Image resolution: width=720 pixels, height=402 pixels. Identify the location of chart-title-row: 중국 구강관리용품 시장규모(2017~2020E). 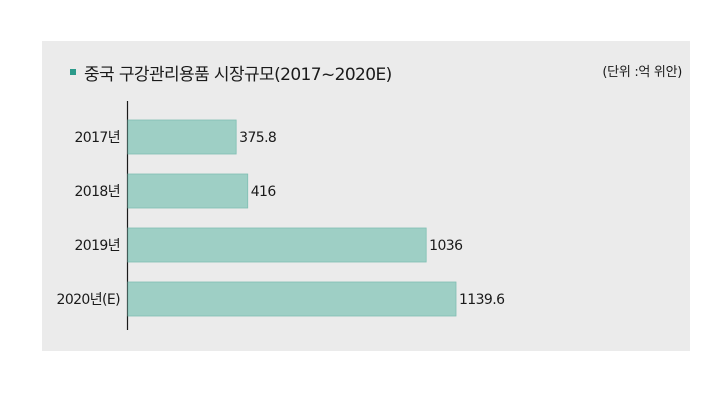
(231, 72).